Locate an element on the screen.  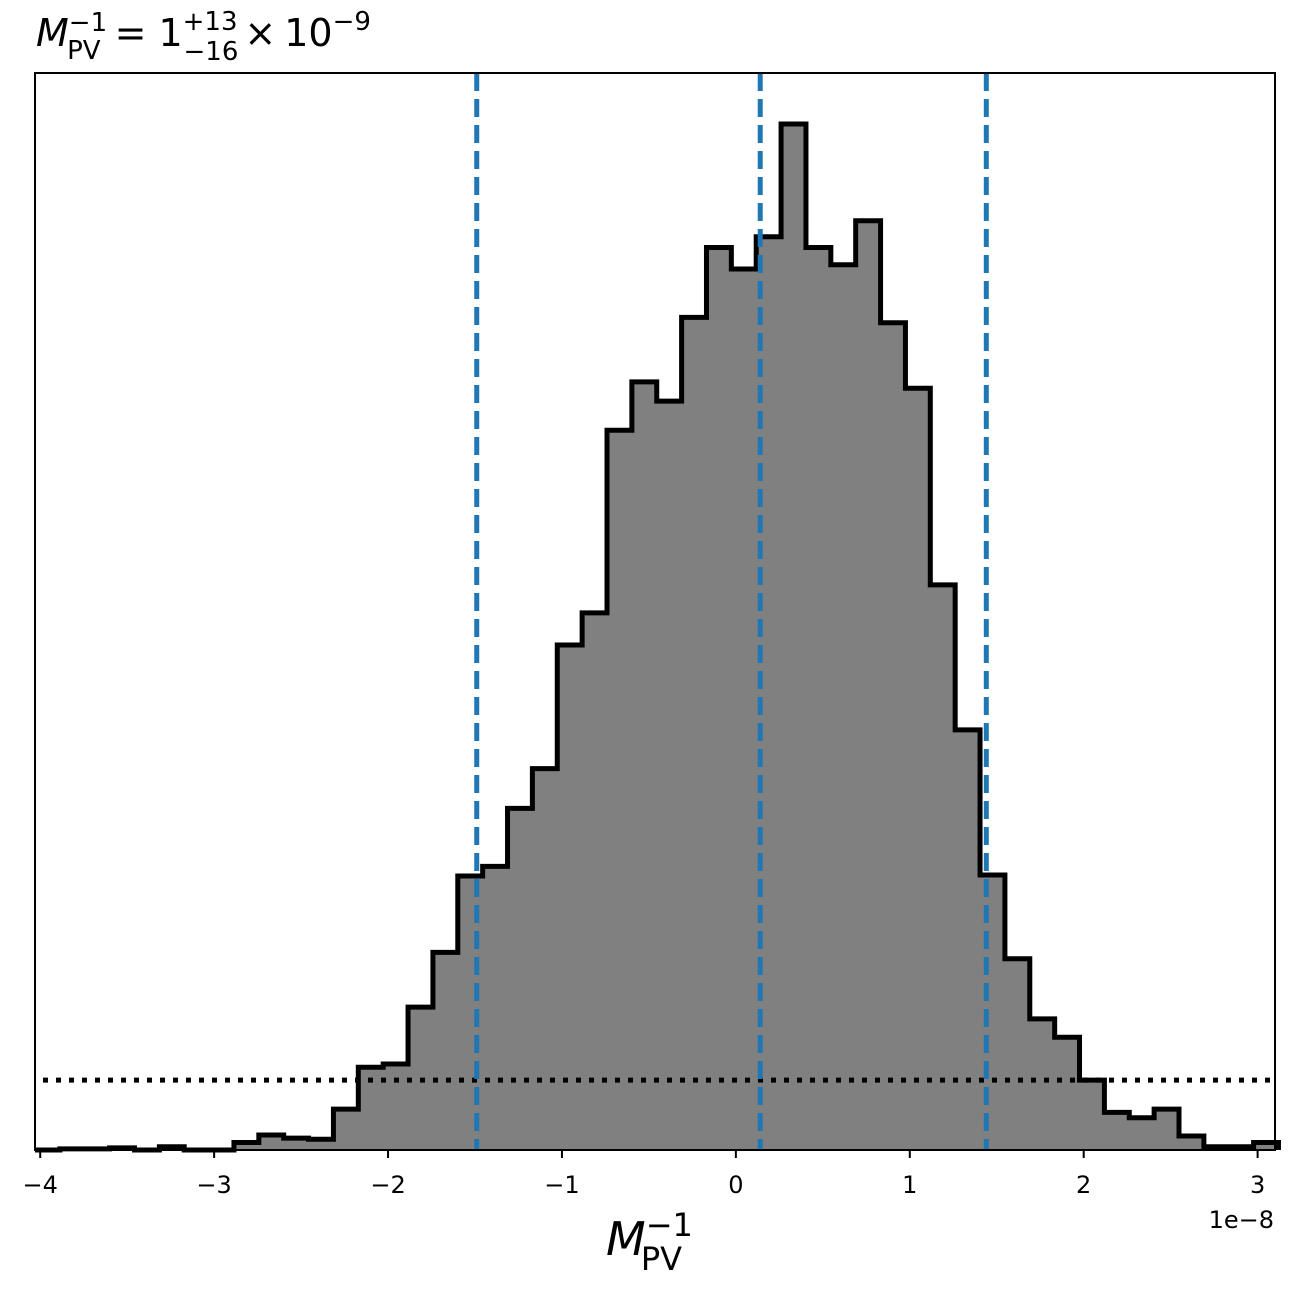
x-tick-label: 1 is located at coordinates (909, 1185).